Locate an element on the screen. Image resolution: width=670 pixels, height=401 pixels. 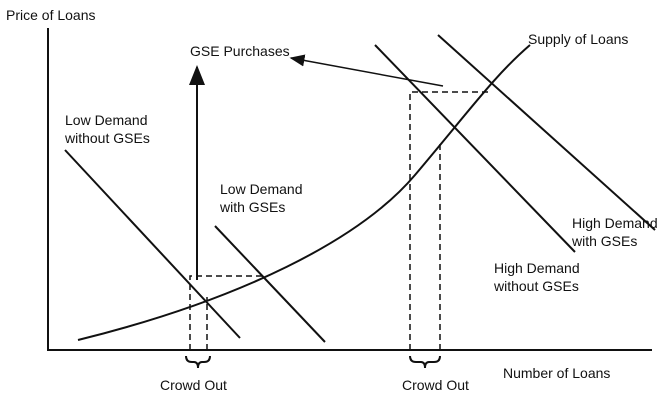
x-axis-label: Number of Loans is located at coordinates (556, 373).